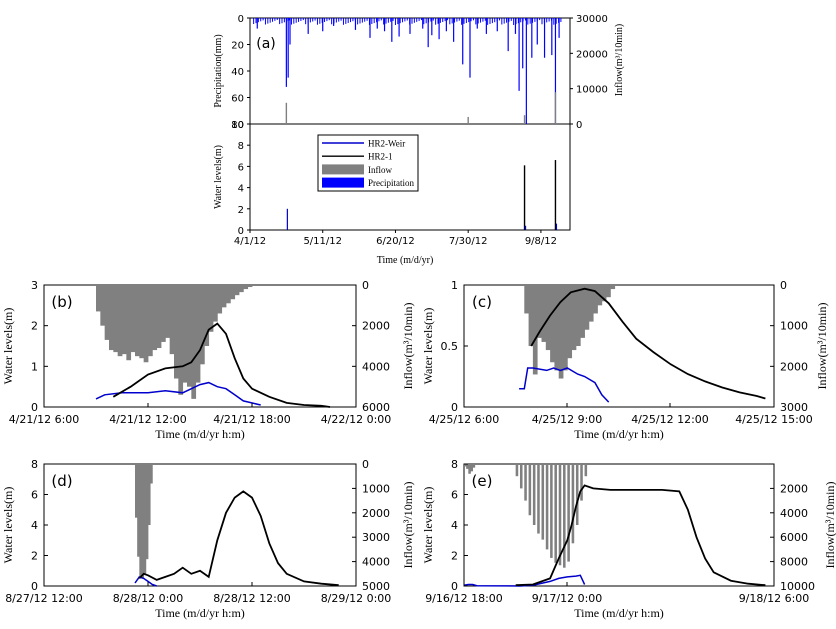 The width and height of the screenshot is (836, 629). Describe the element at coordinates (368, 163) in the screenshot. I see `legend: HR2-Weir HR2-1 Inflow Precipitation` at that location.